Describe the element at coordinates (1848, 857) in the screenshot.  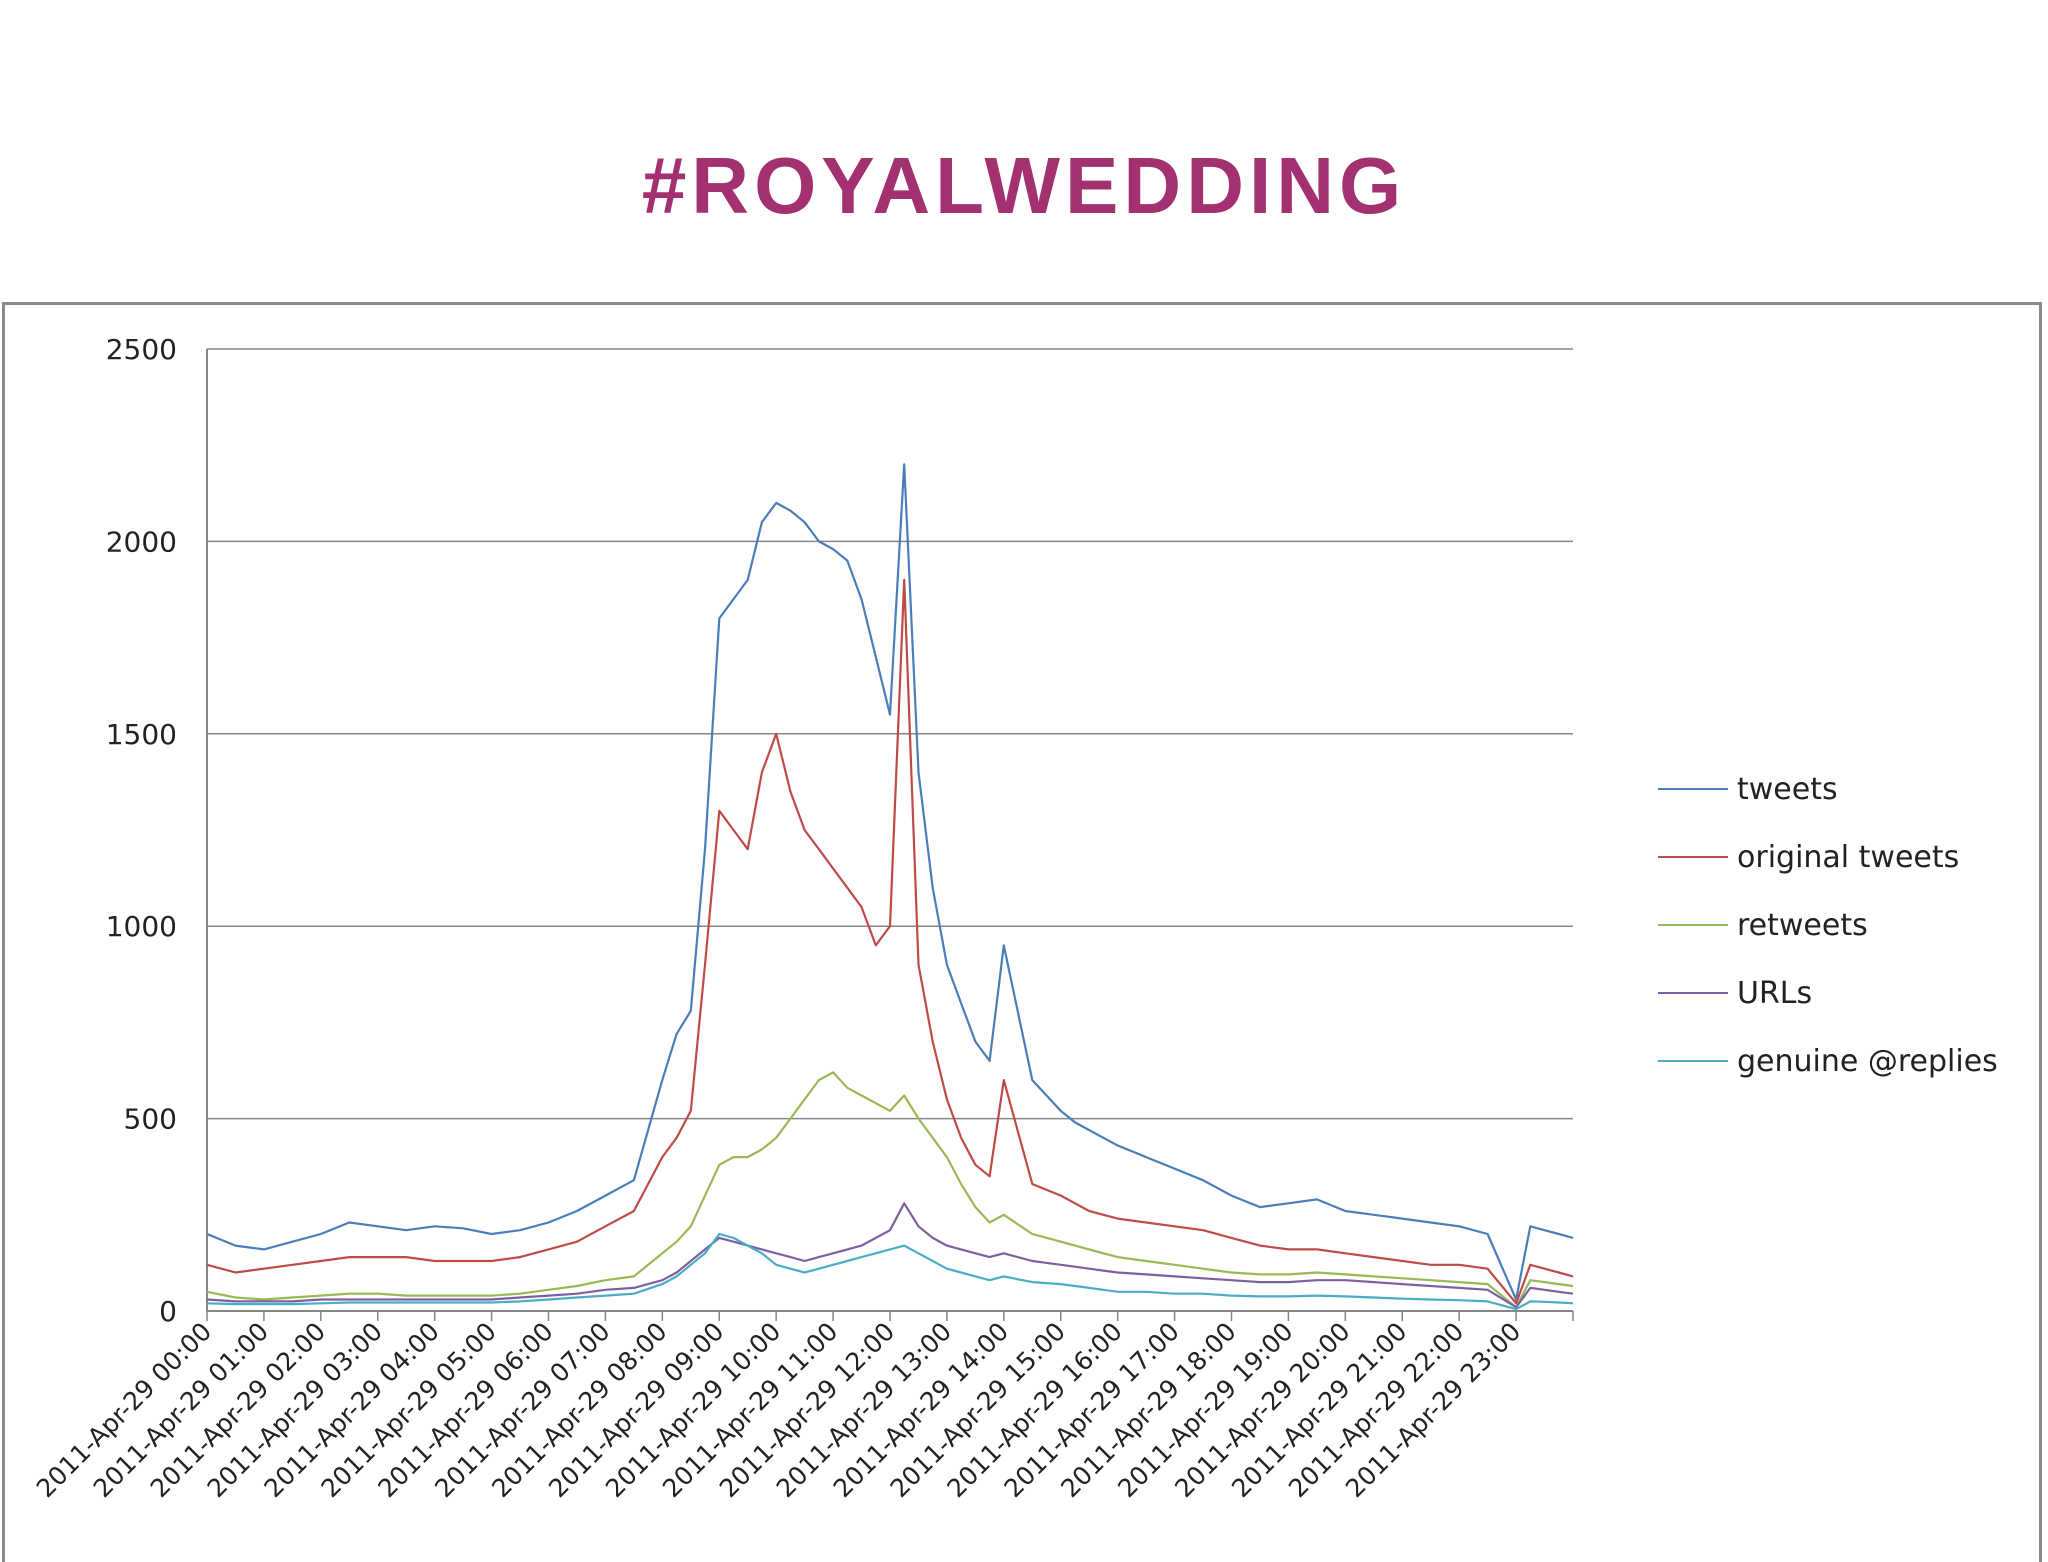
I see `legend-label: original tweets` at that location.